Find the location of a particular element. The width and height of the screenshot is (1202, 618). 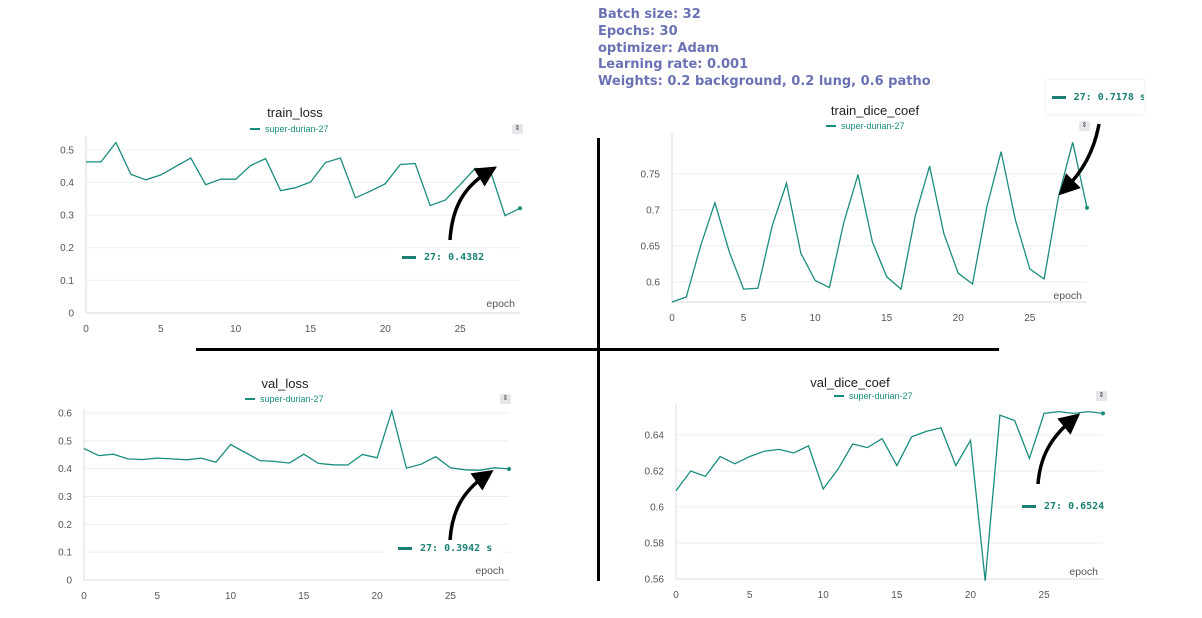

value-tooltip: 27: 0.3942 s is located at coordinates (443, 548).